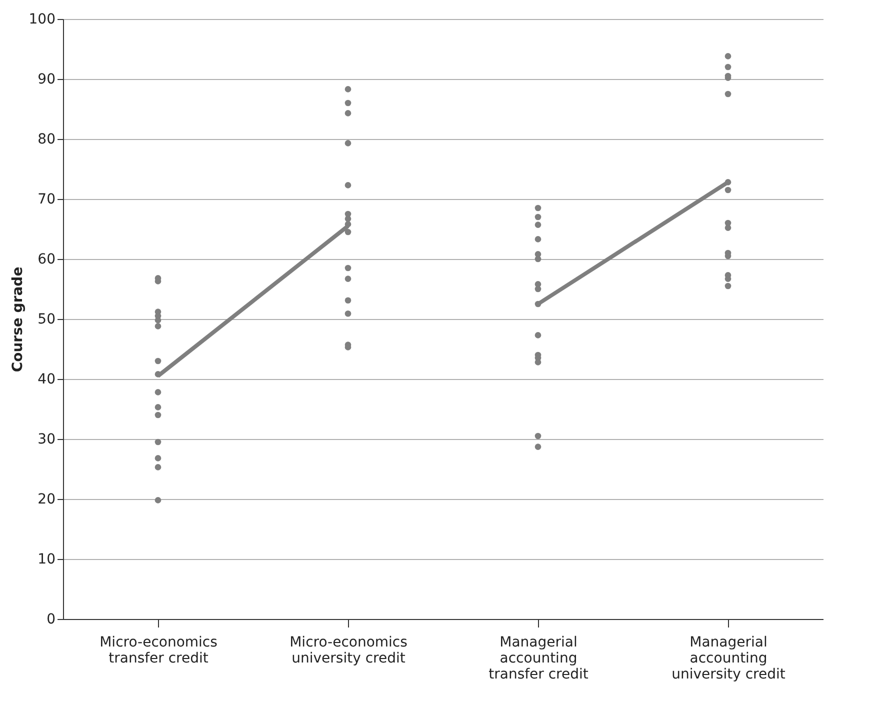  Describe the element at coordinates (47, 500) in the screenshot. I see `y-tick-label: 20` at that location.